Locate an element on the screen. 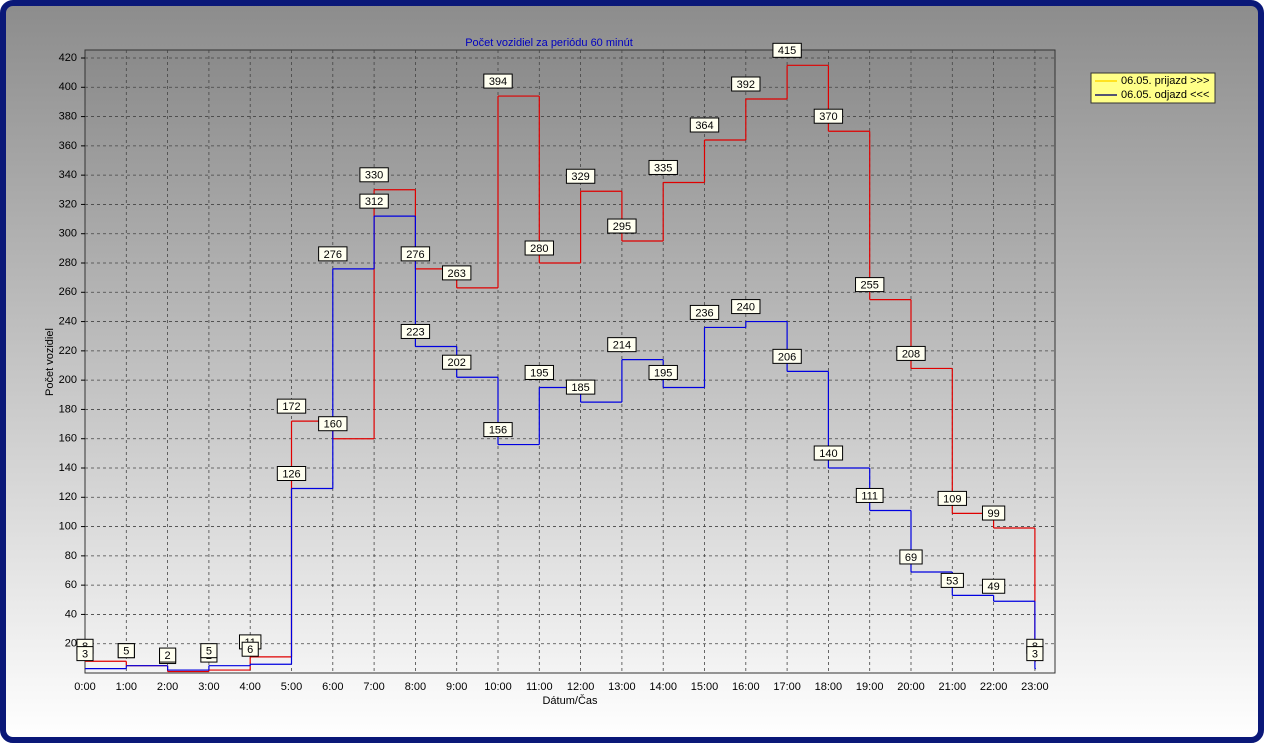 The width and height of the screenshot is (1264, 748). data-label: 2 is located at coordinates (168, 655).